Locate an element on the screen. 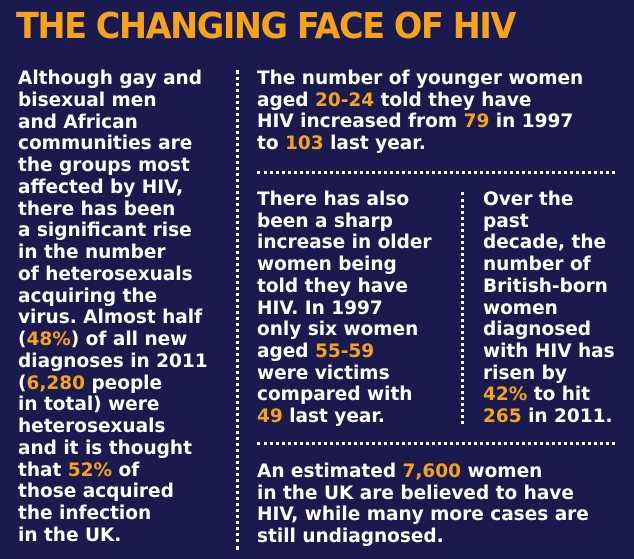 The height and width of the screenshot is (559, 634). text-segment: the groups most is located at coordinates (104, 165).